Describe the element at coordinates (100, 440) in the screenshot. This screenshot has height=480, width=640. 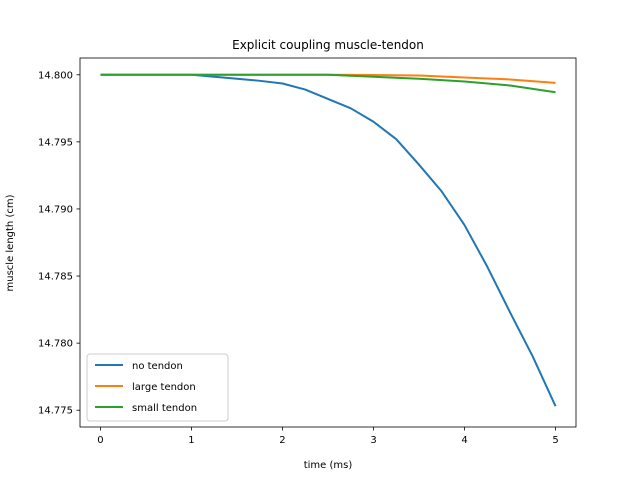
I see `x-tick-label: 0` at that location.